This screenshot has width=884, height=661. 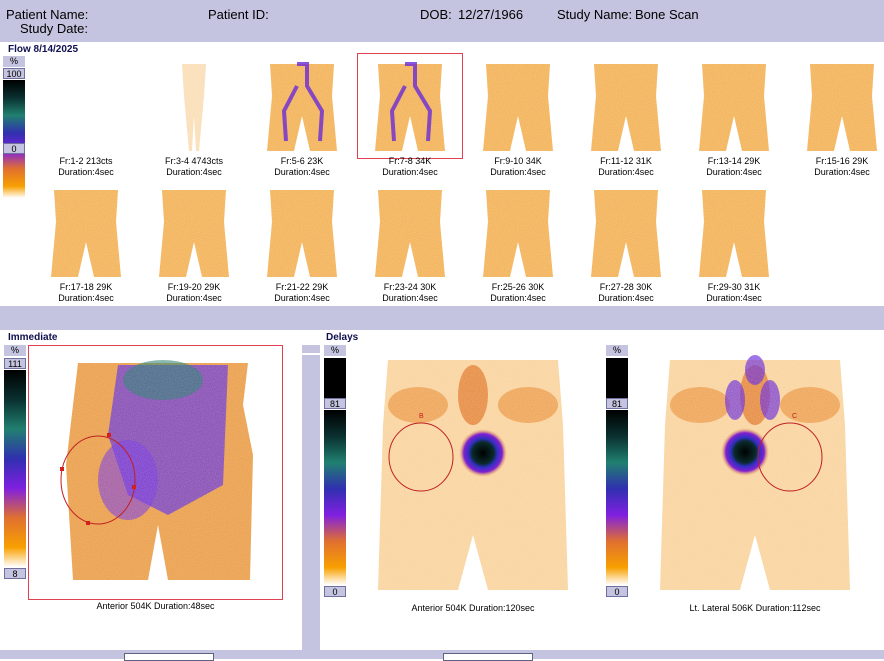 I want to click on delay-roi-label: C, so click(x=794, y=416).